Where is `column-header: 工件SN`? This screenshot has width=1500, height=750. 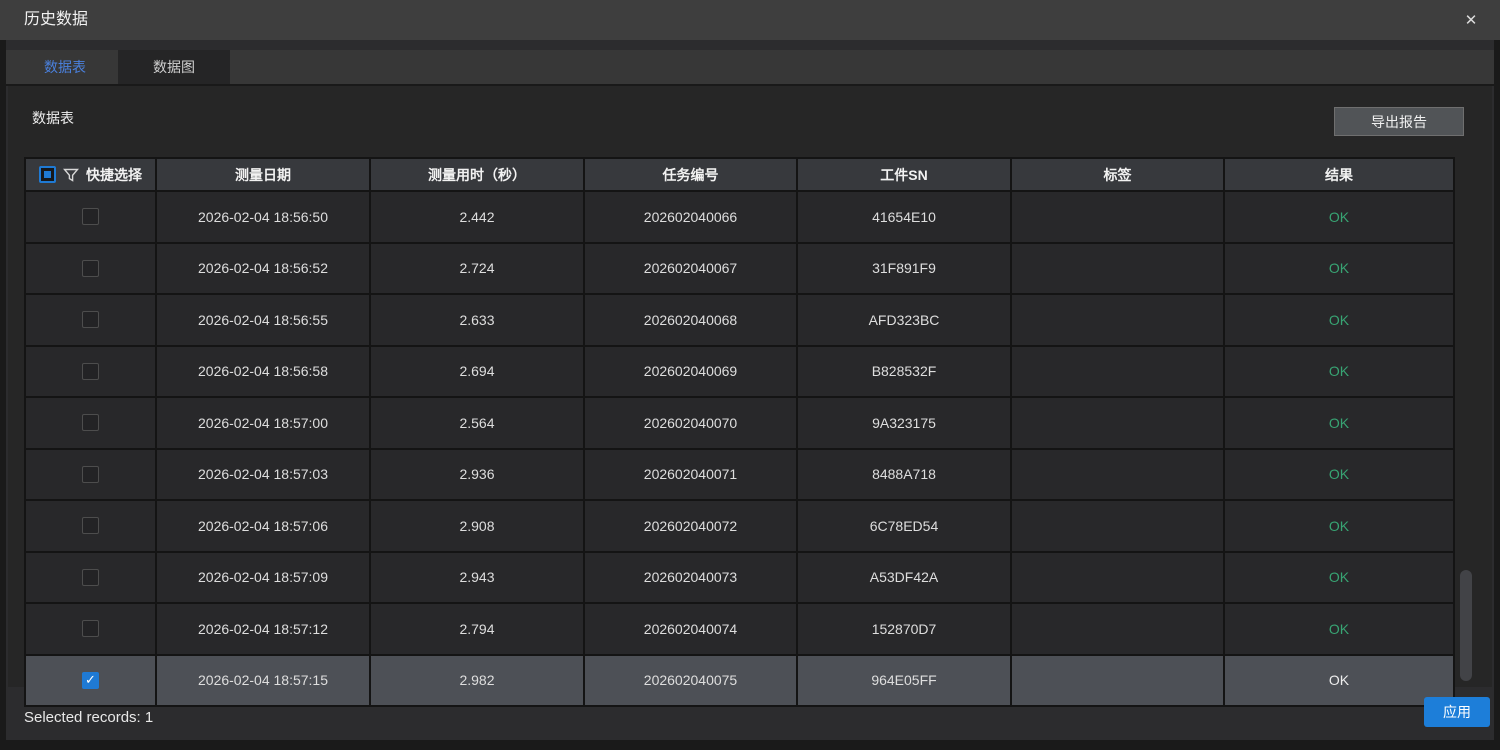 column-header: 工件SN is located at coordinates (905, 174).